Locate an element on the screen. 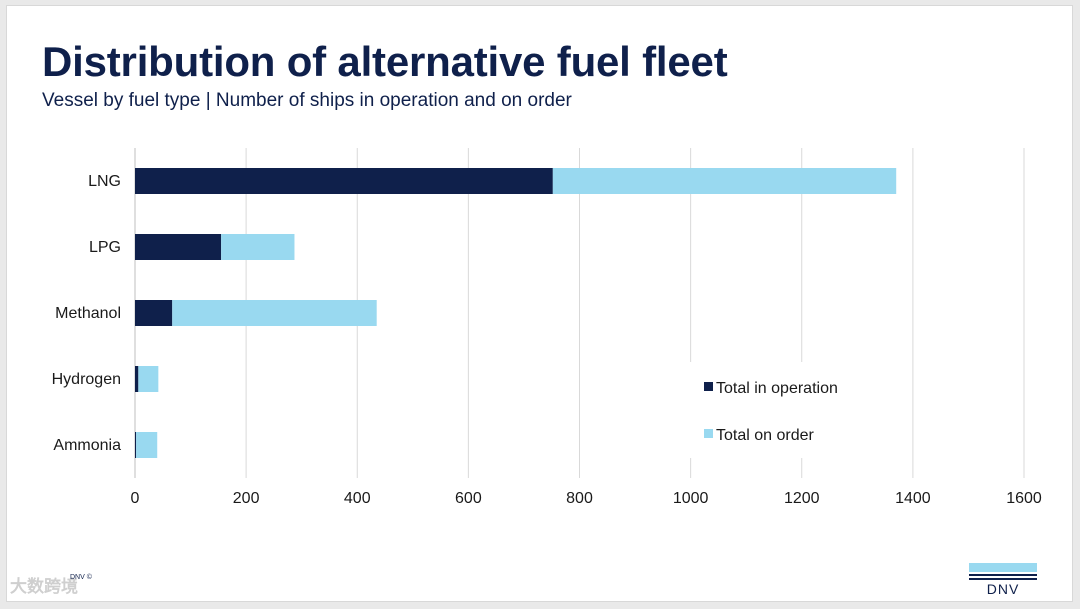 The image size is (1080, 609). category-label: LNG is located at coordinates (104, 181).